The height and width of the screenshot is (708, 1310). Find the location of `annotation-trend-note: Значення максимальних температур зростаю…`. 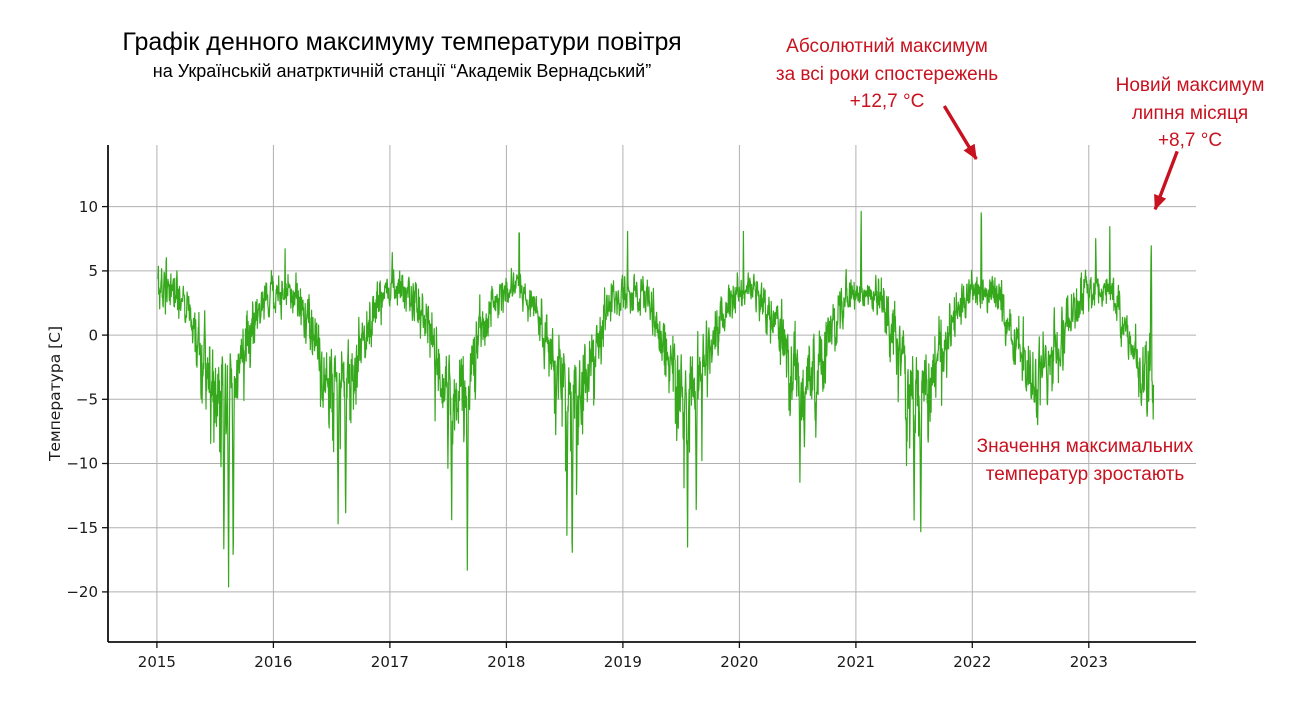

annotation-trend-note: Значення максимальних температур зростаю… is located at coordinates (1085, 460).